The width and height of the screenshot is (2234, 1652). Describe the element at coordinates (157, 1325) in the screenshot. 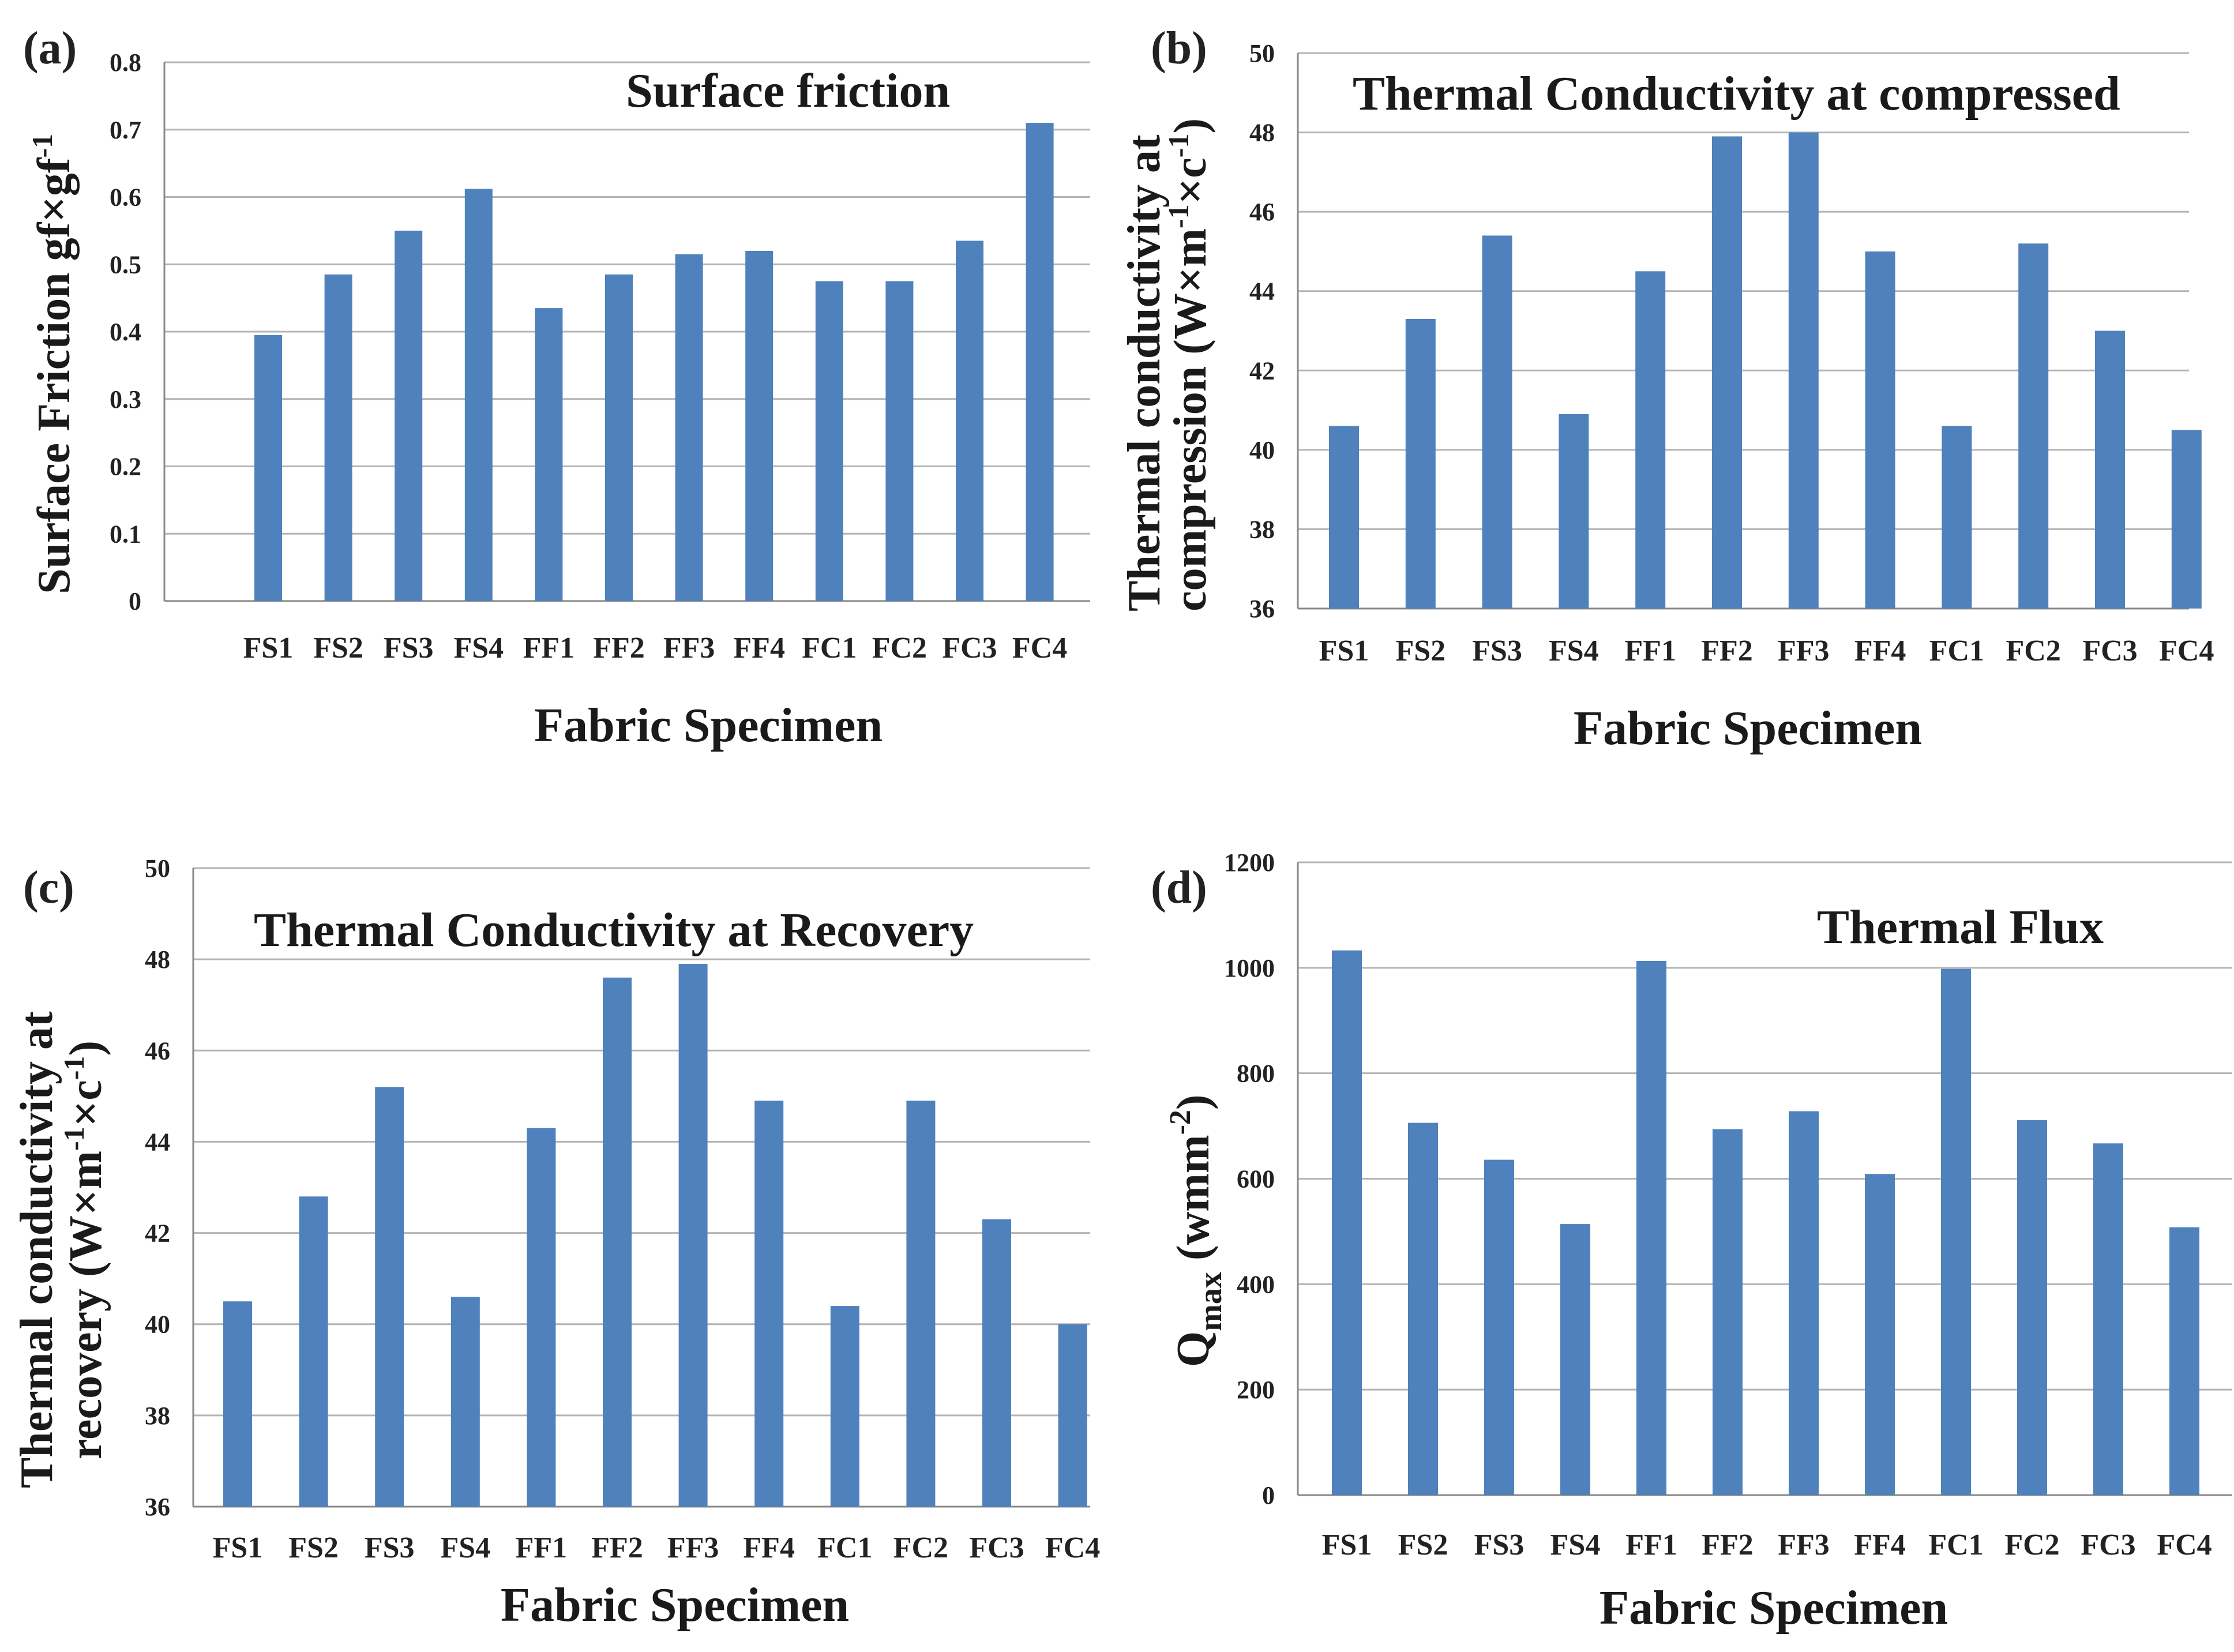

I see `y-tick-label: 40` at that location.